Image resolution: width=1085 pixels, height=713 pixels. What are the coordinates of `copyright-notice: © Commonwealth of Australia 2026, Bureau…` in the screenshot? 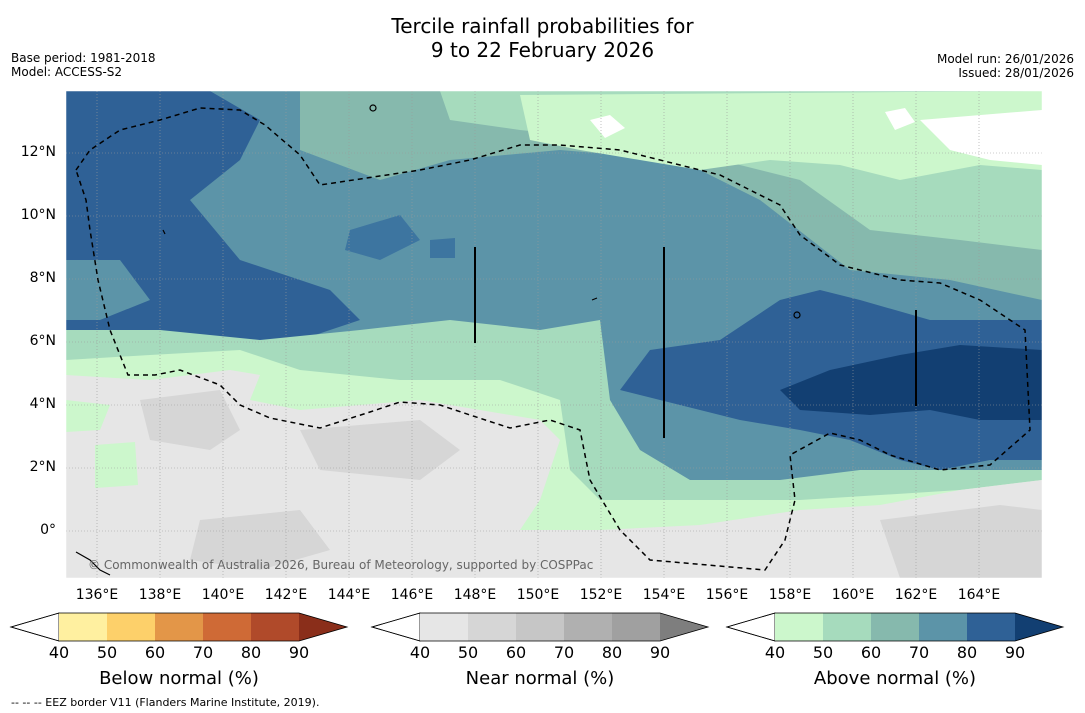 It's located at (341, 565).